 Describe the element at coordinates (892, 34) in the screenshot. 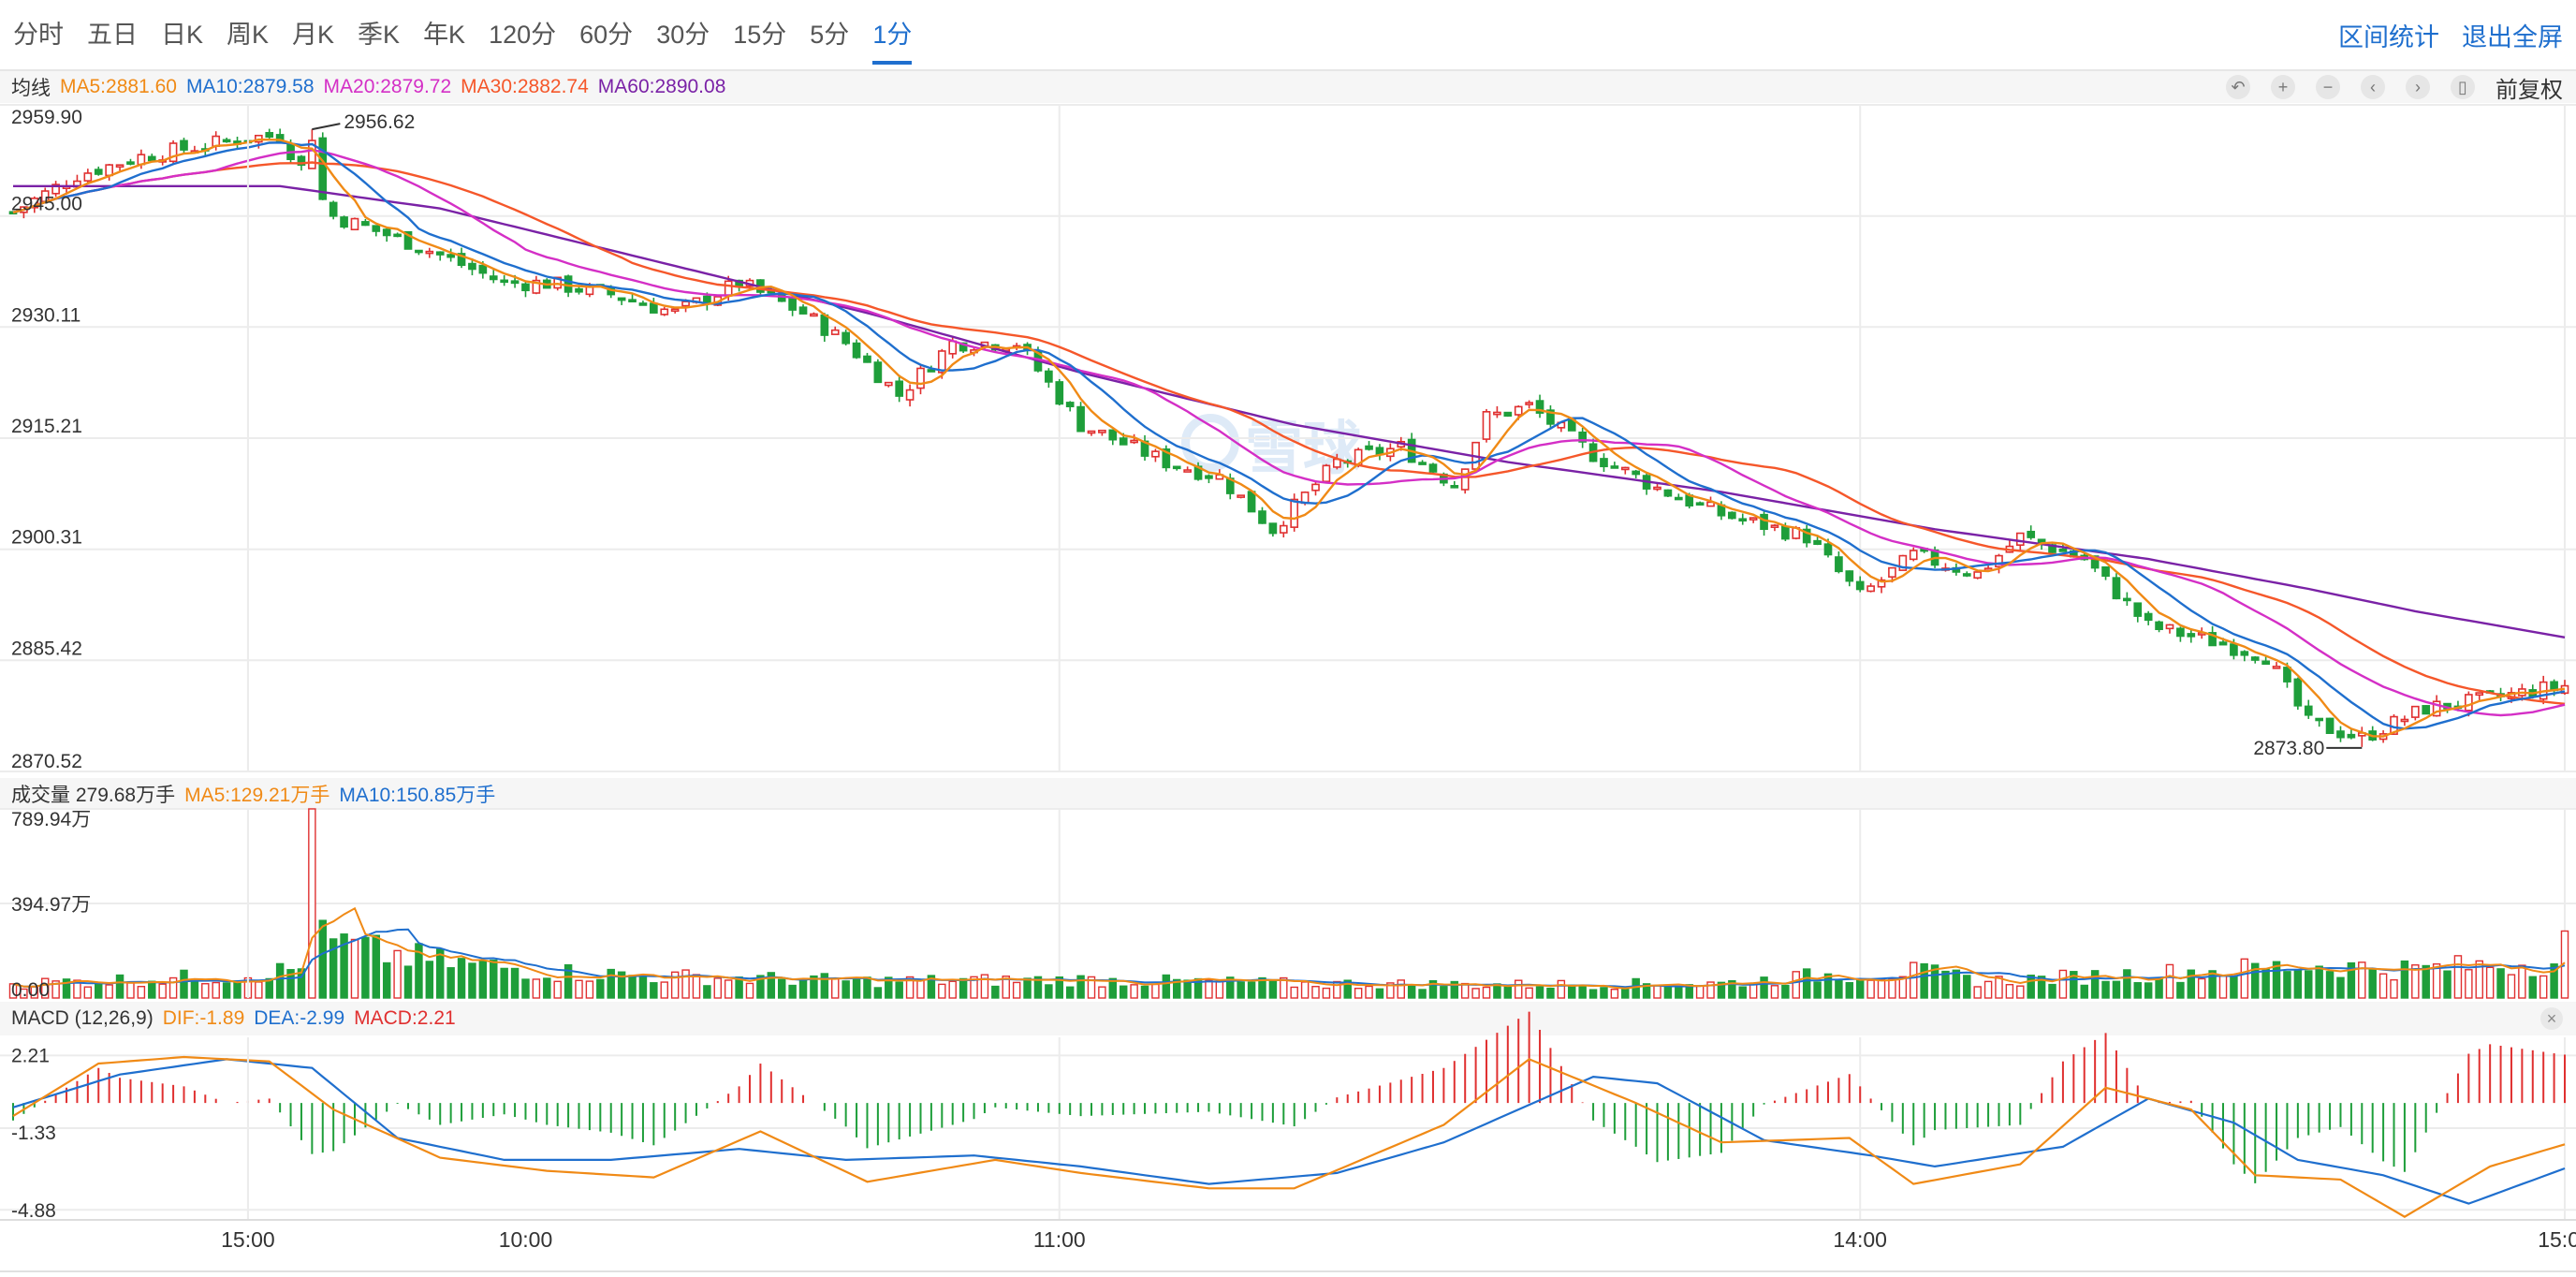

I see `tab-12: 1分` at that location.